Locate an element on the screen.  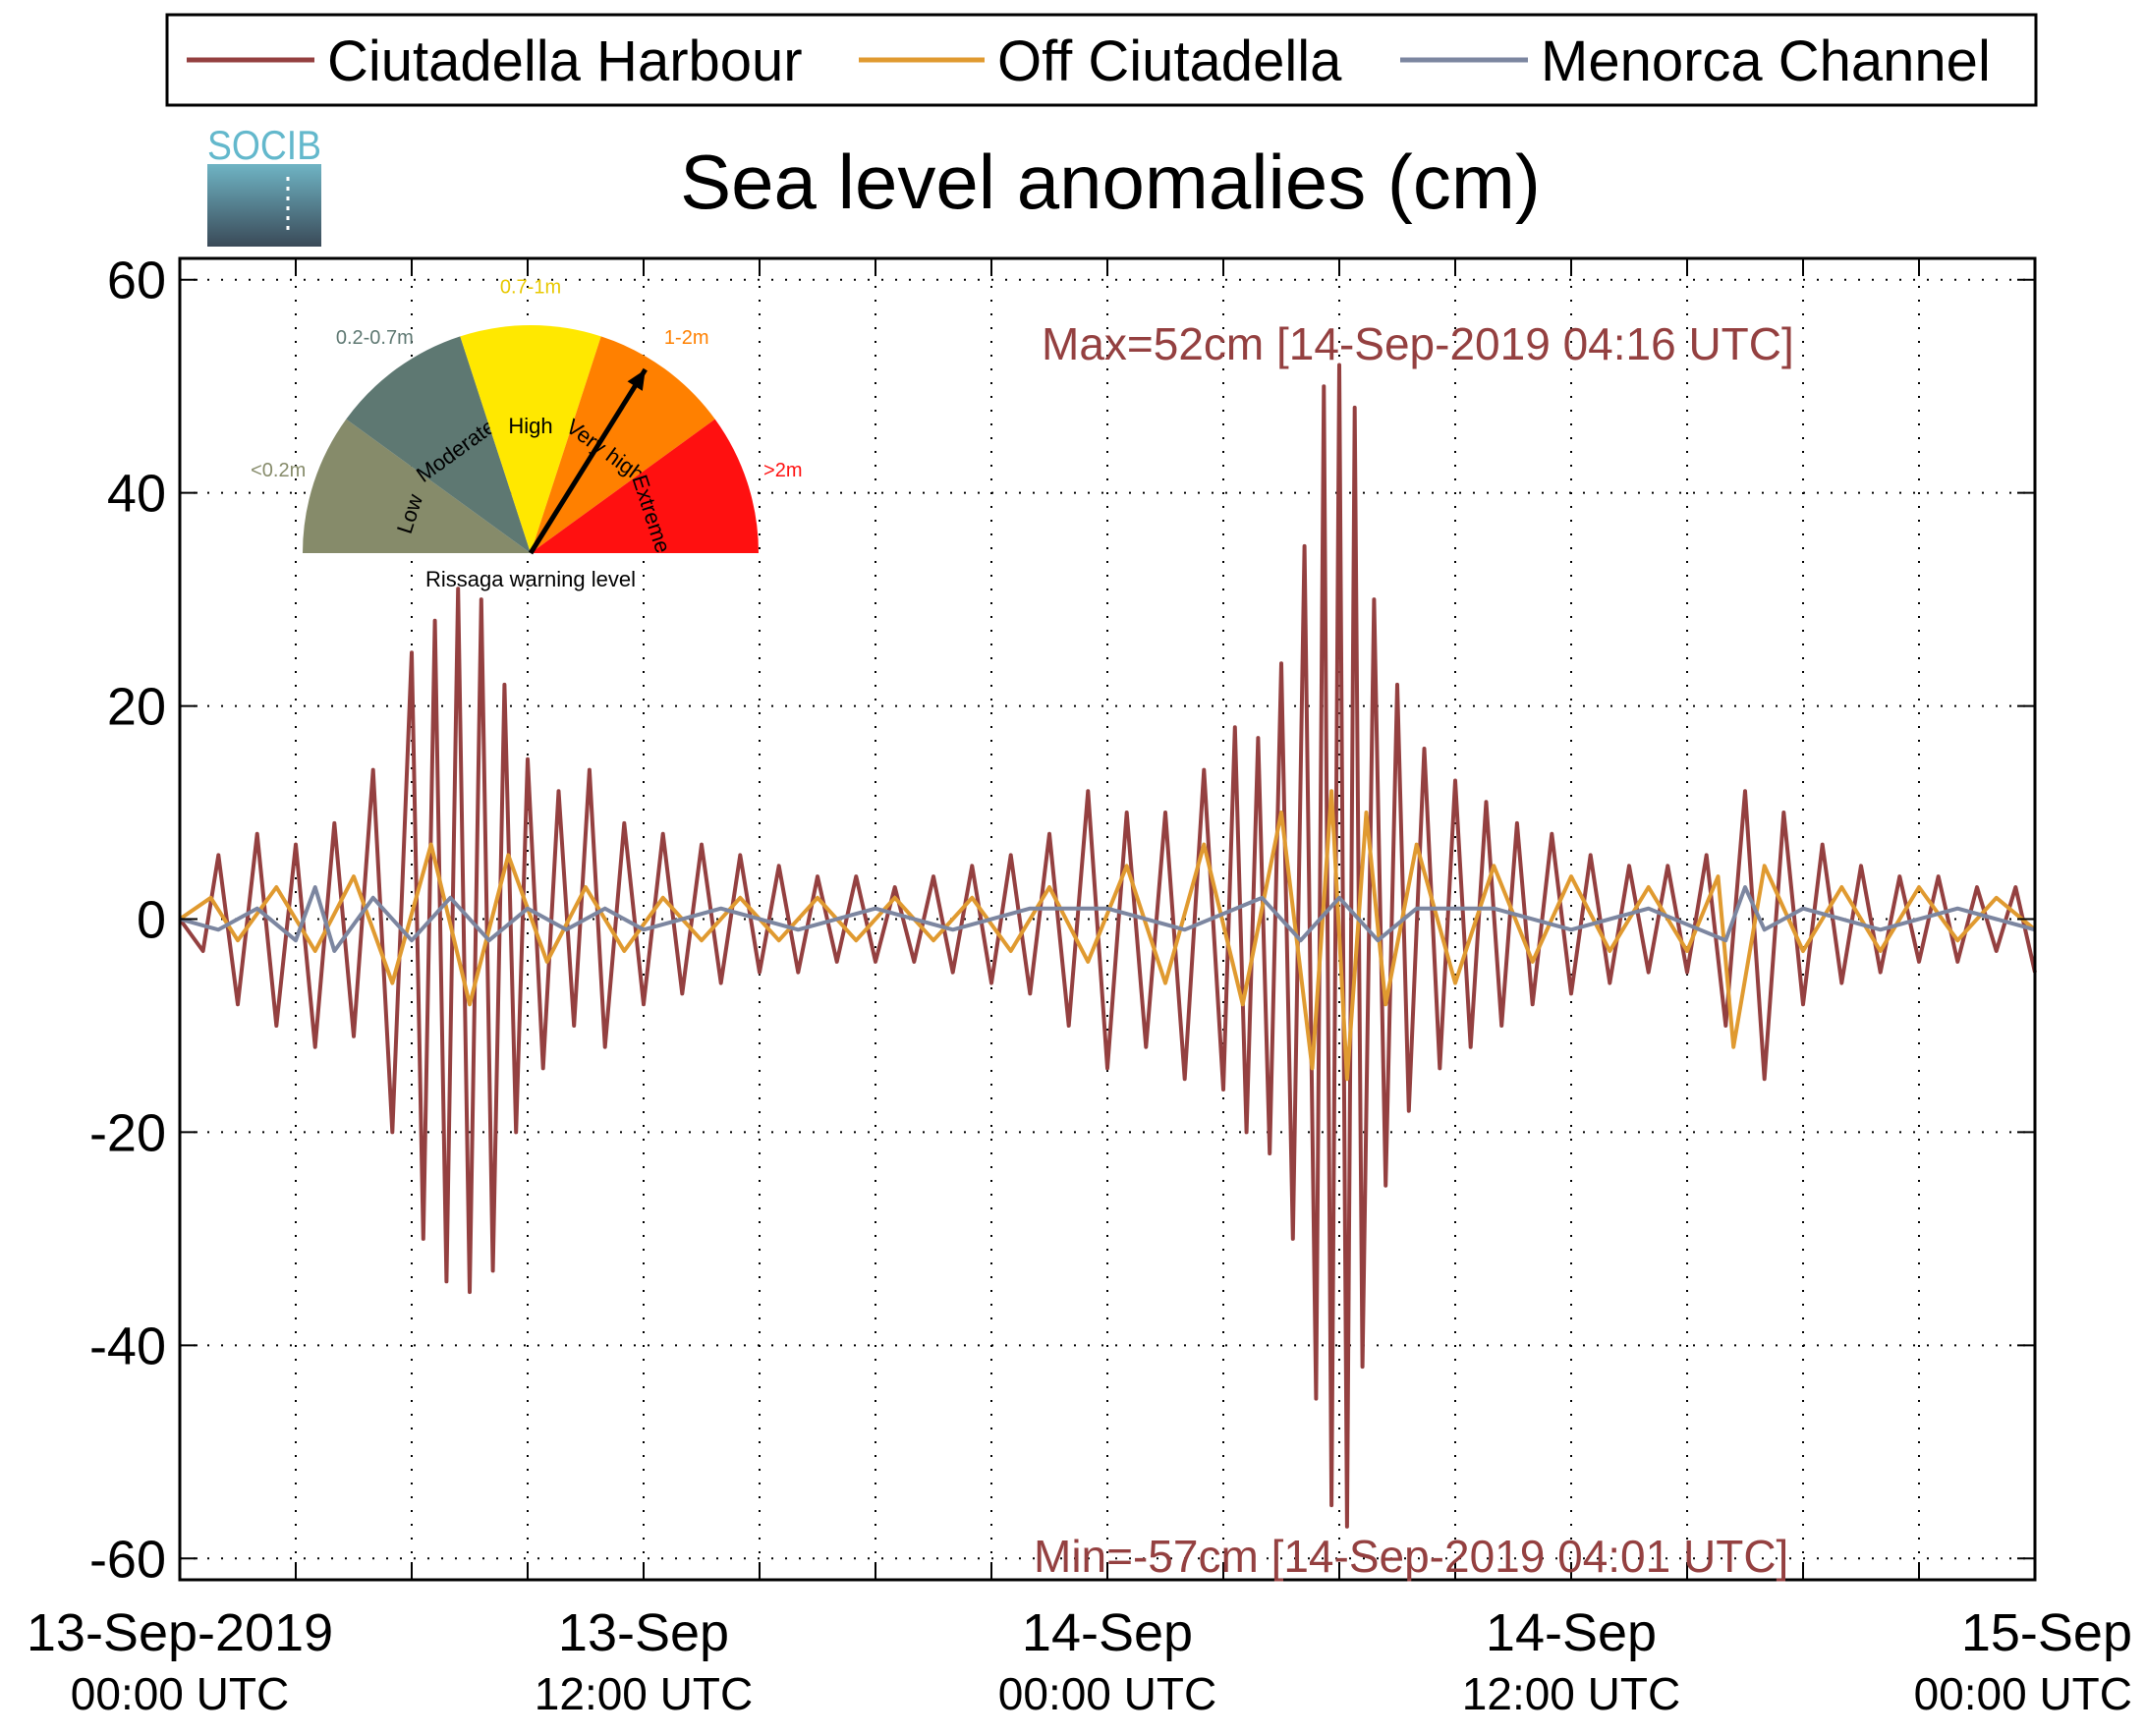
gauge-range-label: 0.7-1m is located at coordinates (530, 287).